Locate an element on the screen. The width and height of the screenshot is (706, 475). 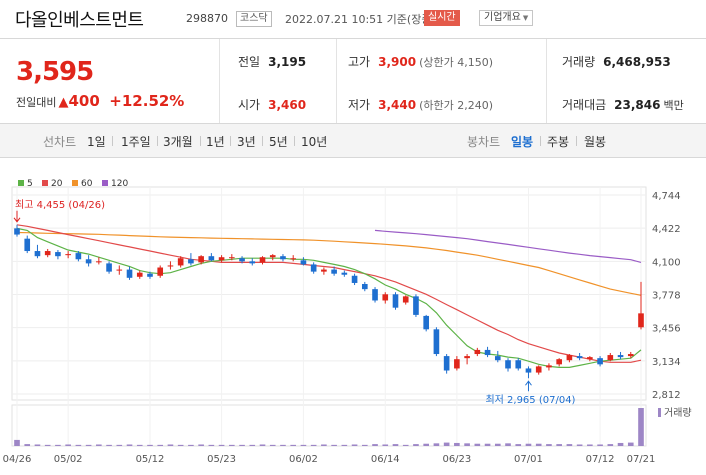
legend-swatch is located at coordinates (105, 183).